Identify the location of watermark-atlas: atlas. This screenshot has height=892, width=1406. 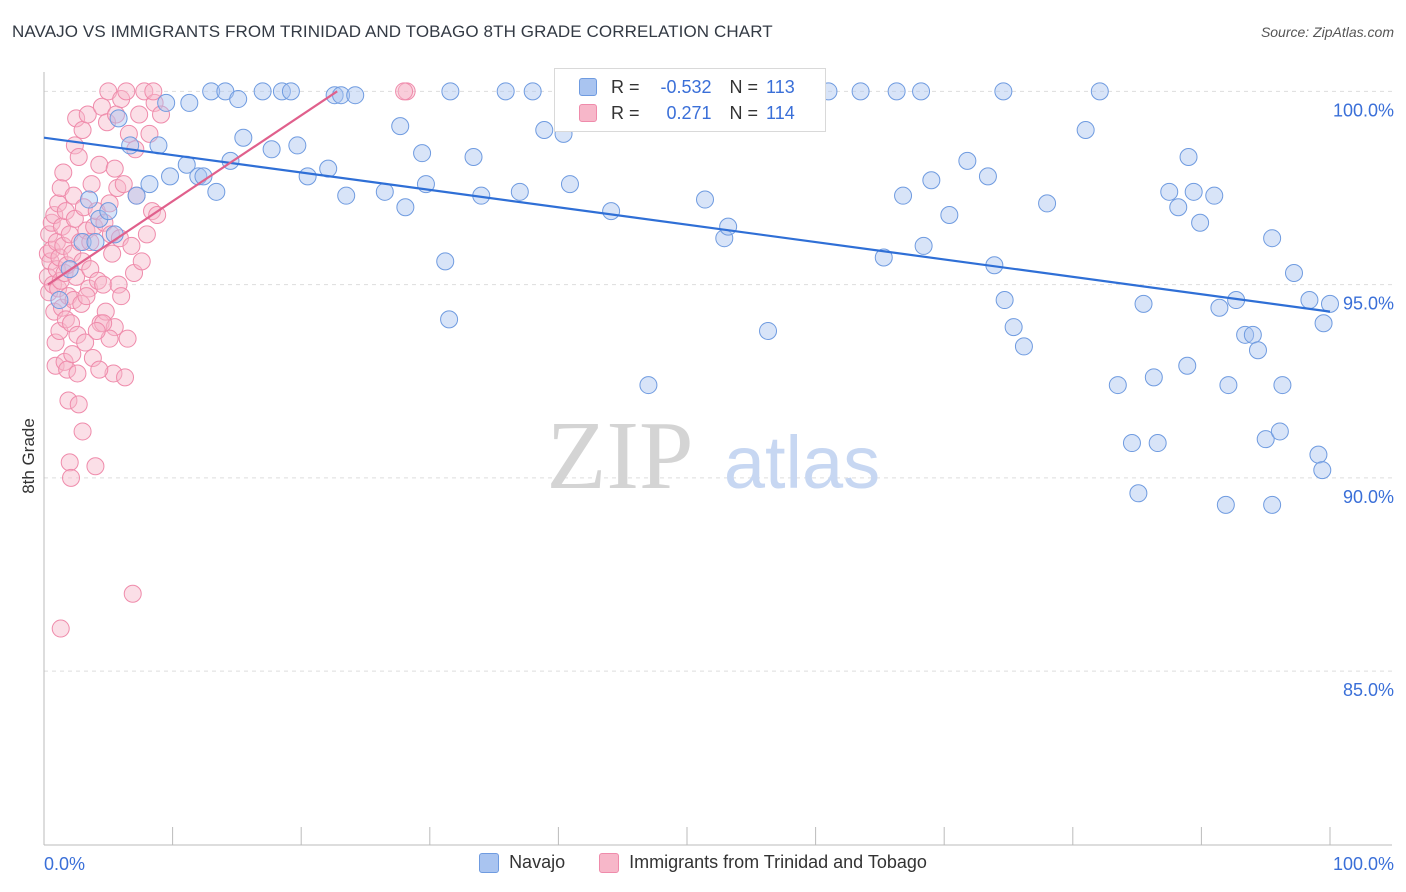
(802, 462).